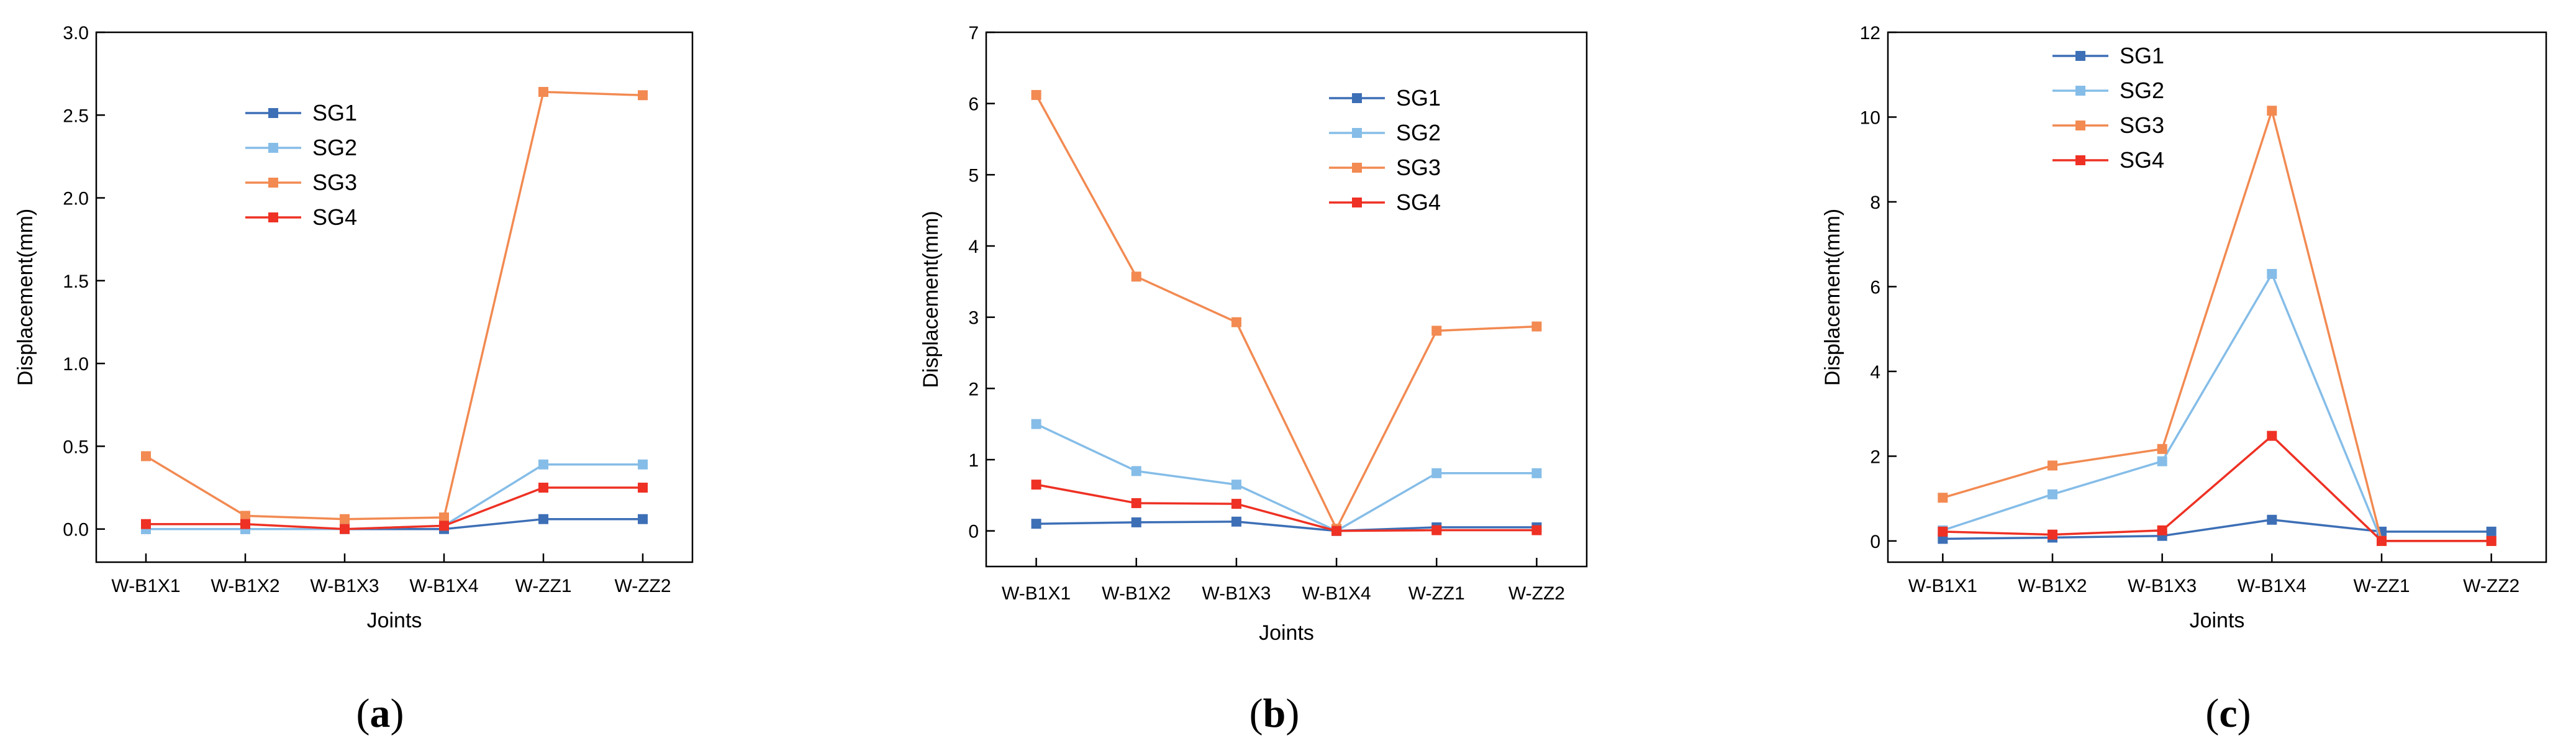 This screenshot has height=751, width=2576. I want to click on y-tick-label: 3, so click(973, 318).